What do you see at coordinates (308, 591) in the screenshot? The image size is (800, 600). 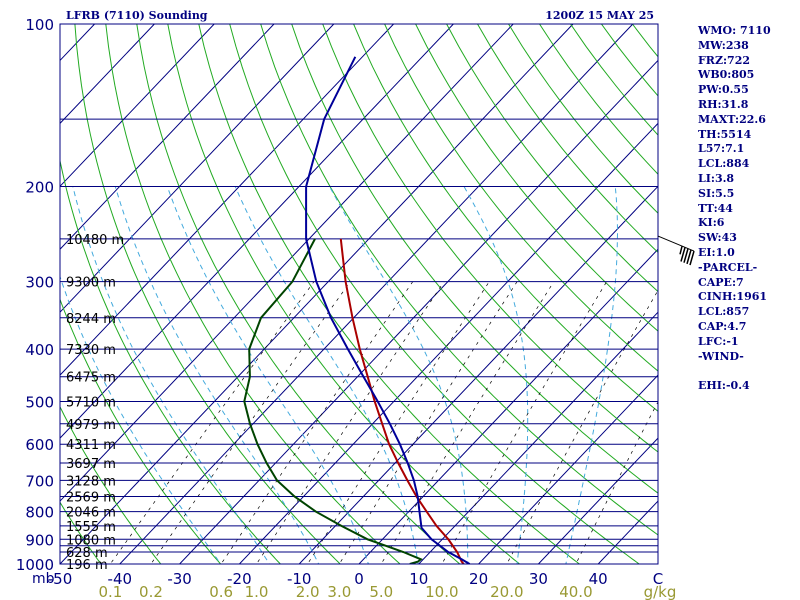 I see `mixing-ratio-tick-label: 2.0` at bounding box center [308, 591].